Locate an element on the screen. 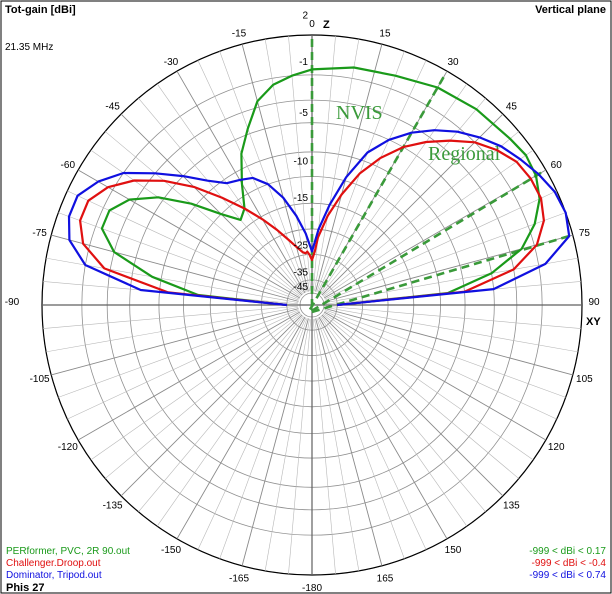  angle-tick-label: -15 is located at coordinates (239, 34).